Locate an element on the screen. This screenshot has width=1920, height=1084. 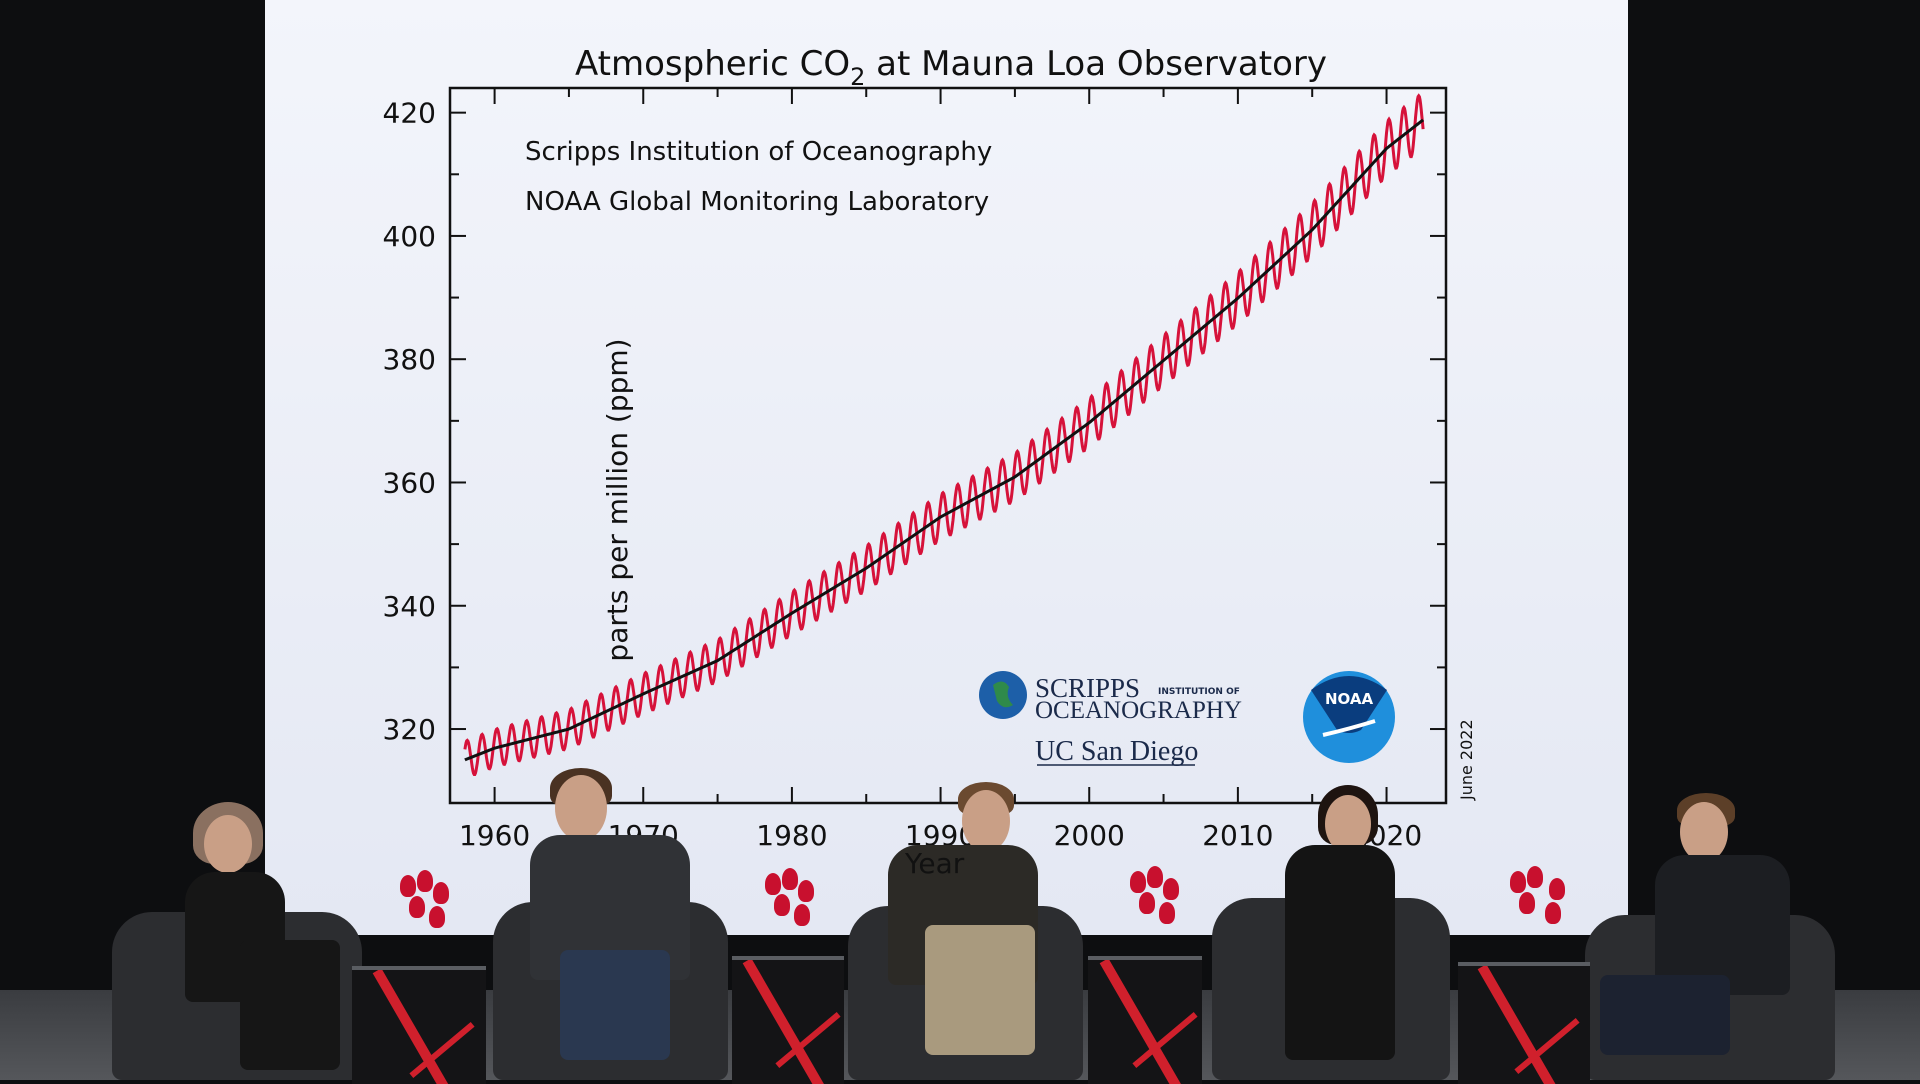
y-tick-label: 340 is located at coordinates (409, 606).